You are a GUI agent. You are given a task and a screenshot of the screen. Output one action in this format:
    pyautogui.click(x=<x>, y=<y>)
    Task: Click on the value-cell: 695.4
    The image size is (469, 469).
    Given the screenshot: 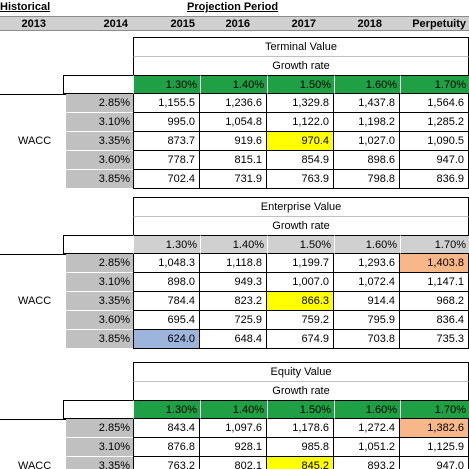 What is the action you would take?
    pyautogui.click(x=166, y=320)
    